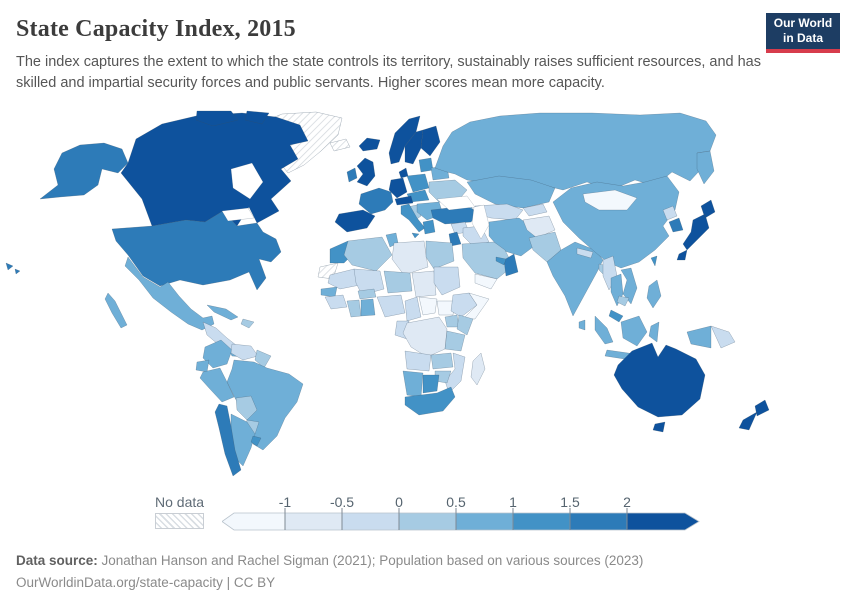  What do you see at coordinates (511, 192) in the screenshot?
I see `country-kazakhstan` at bounding box center [511, 192].